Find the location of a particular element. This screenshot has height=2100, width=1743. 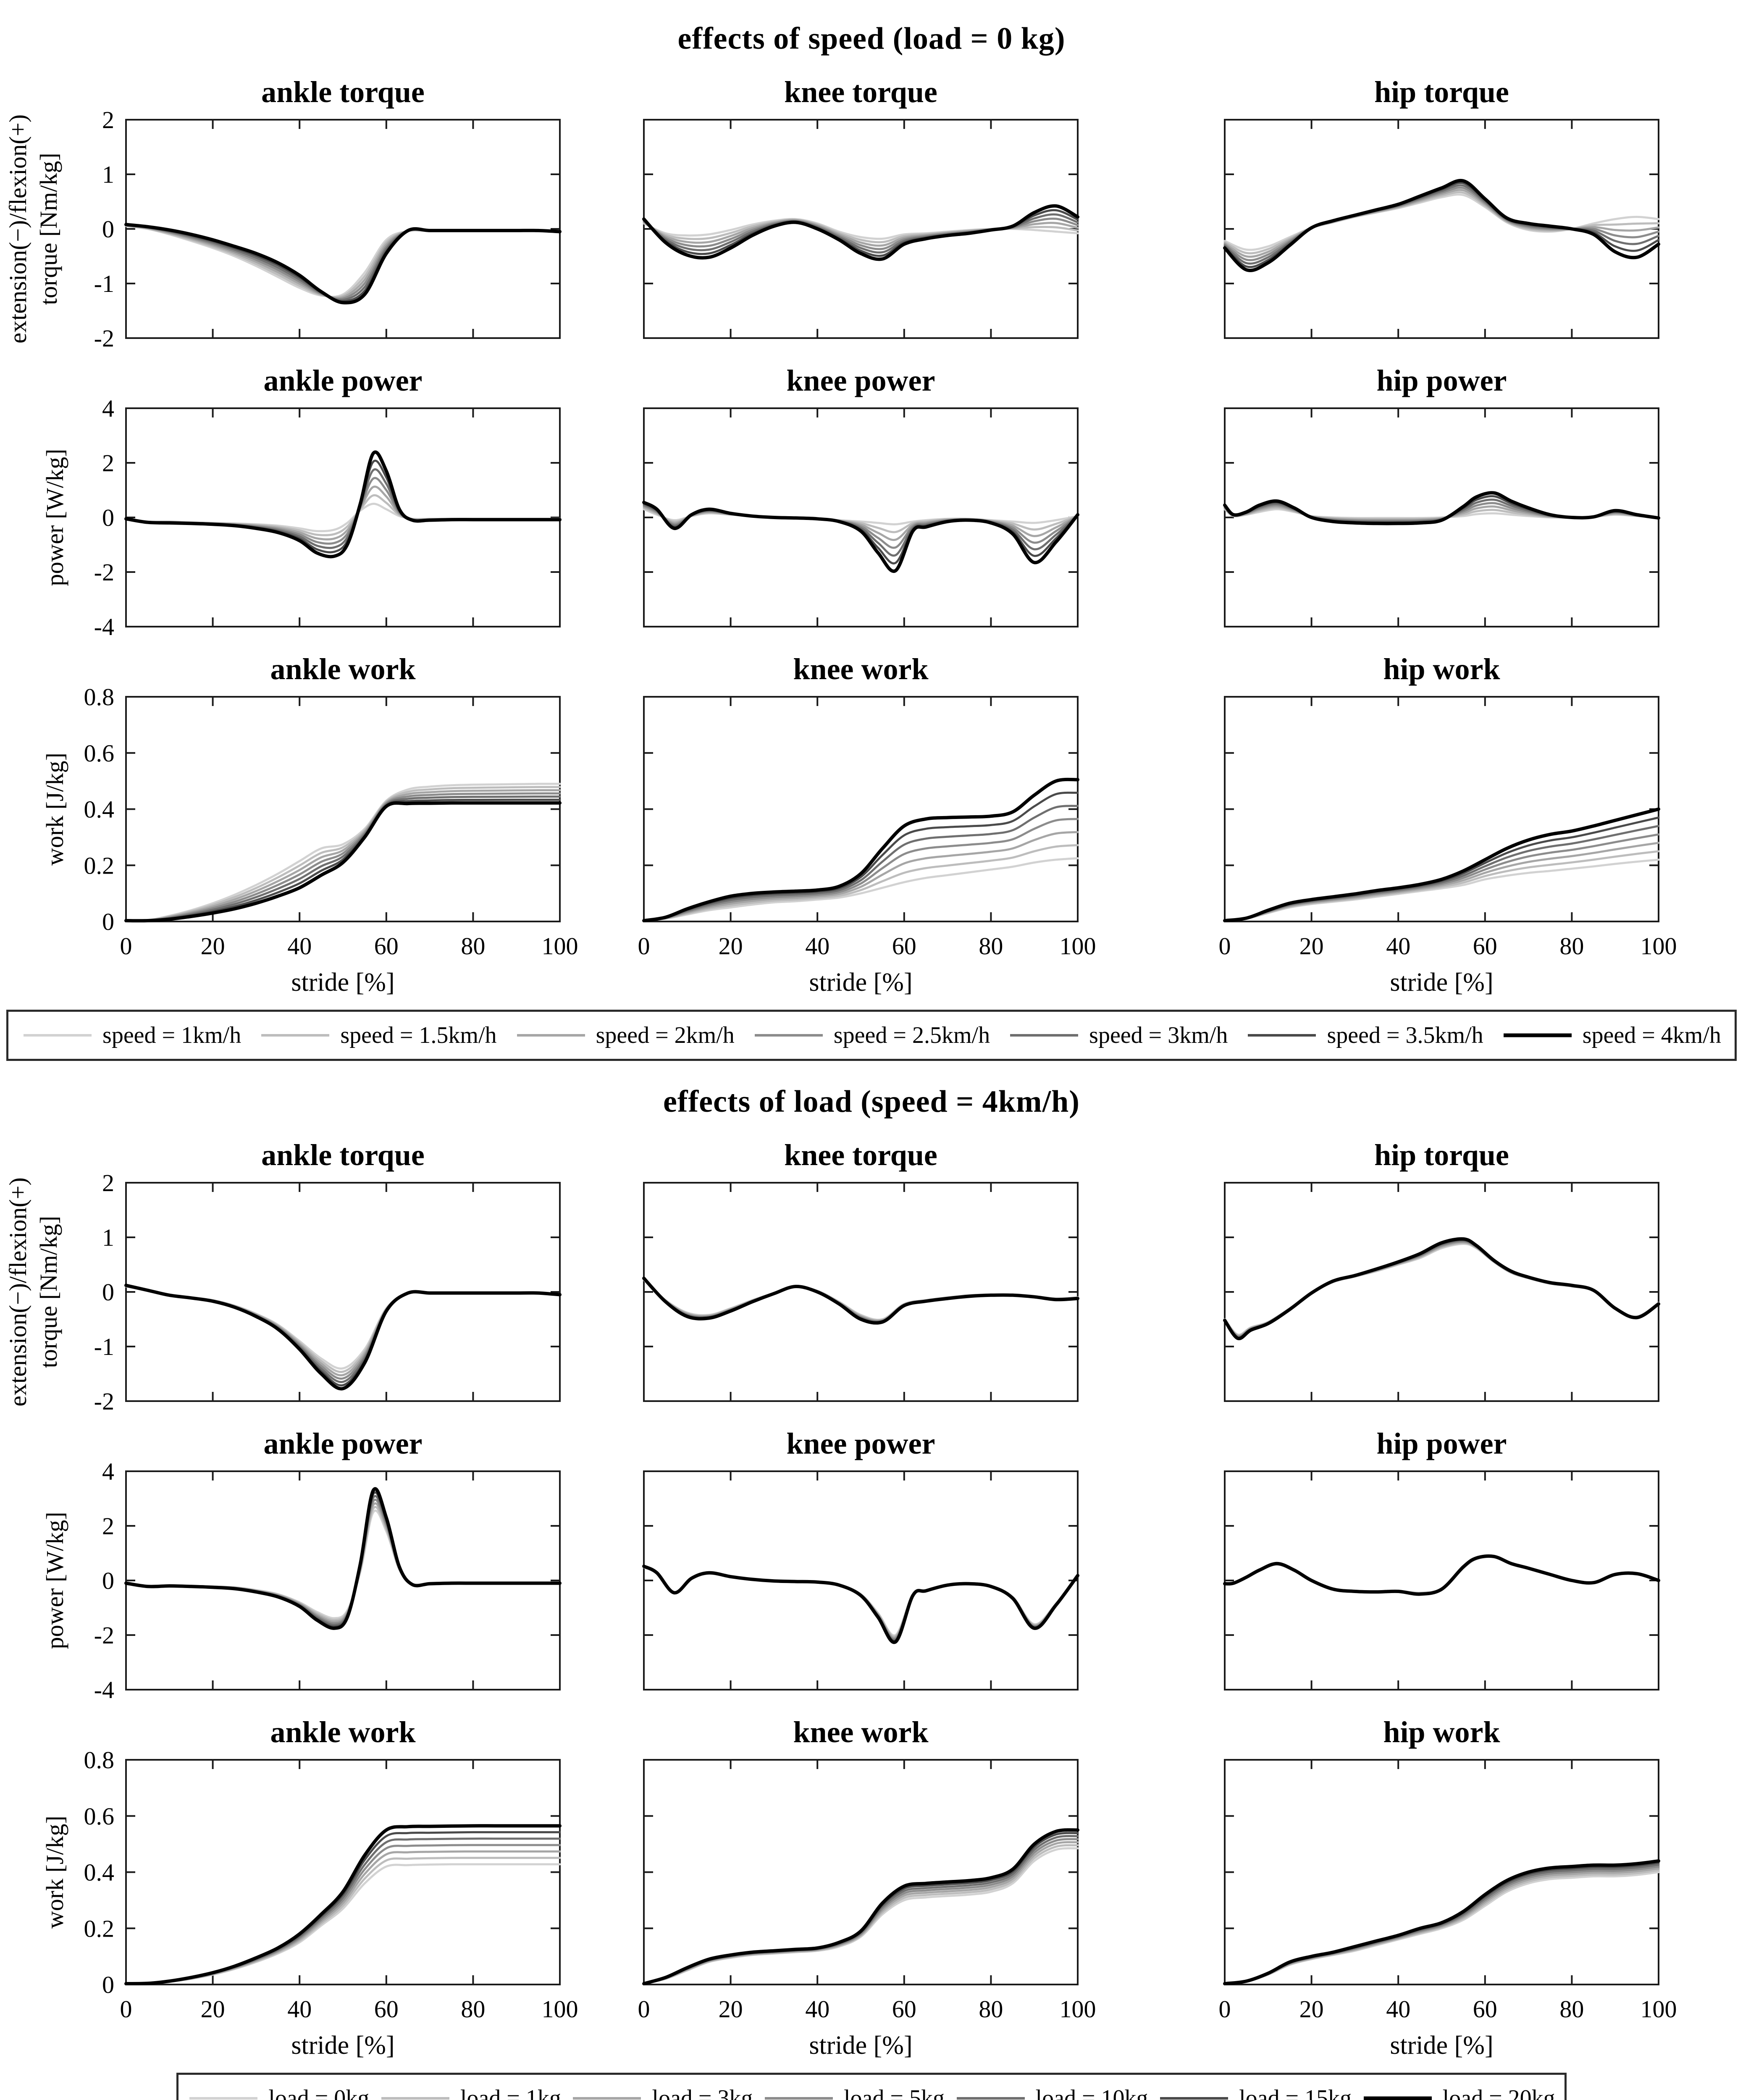

plot-load-hip-torque: hip torque is located at coordinates (1441, 1270).